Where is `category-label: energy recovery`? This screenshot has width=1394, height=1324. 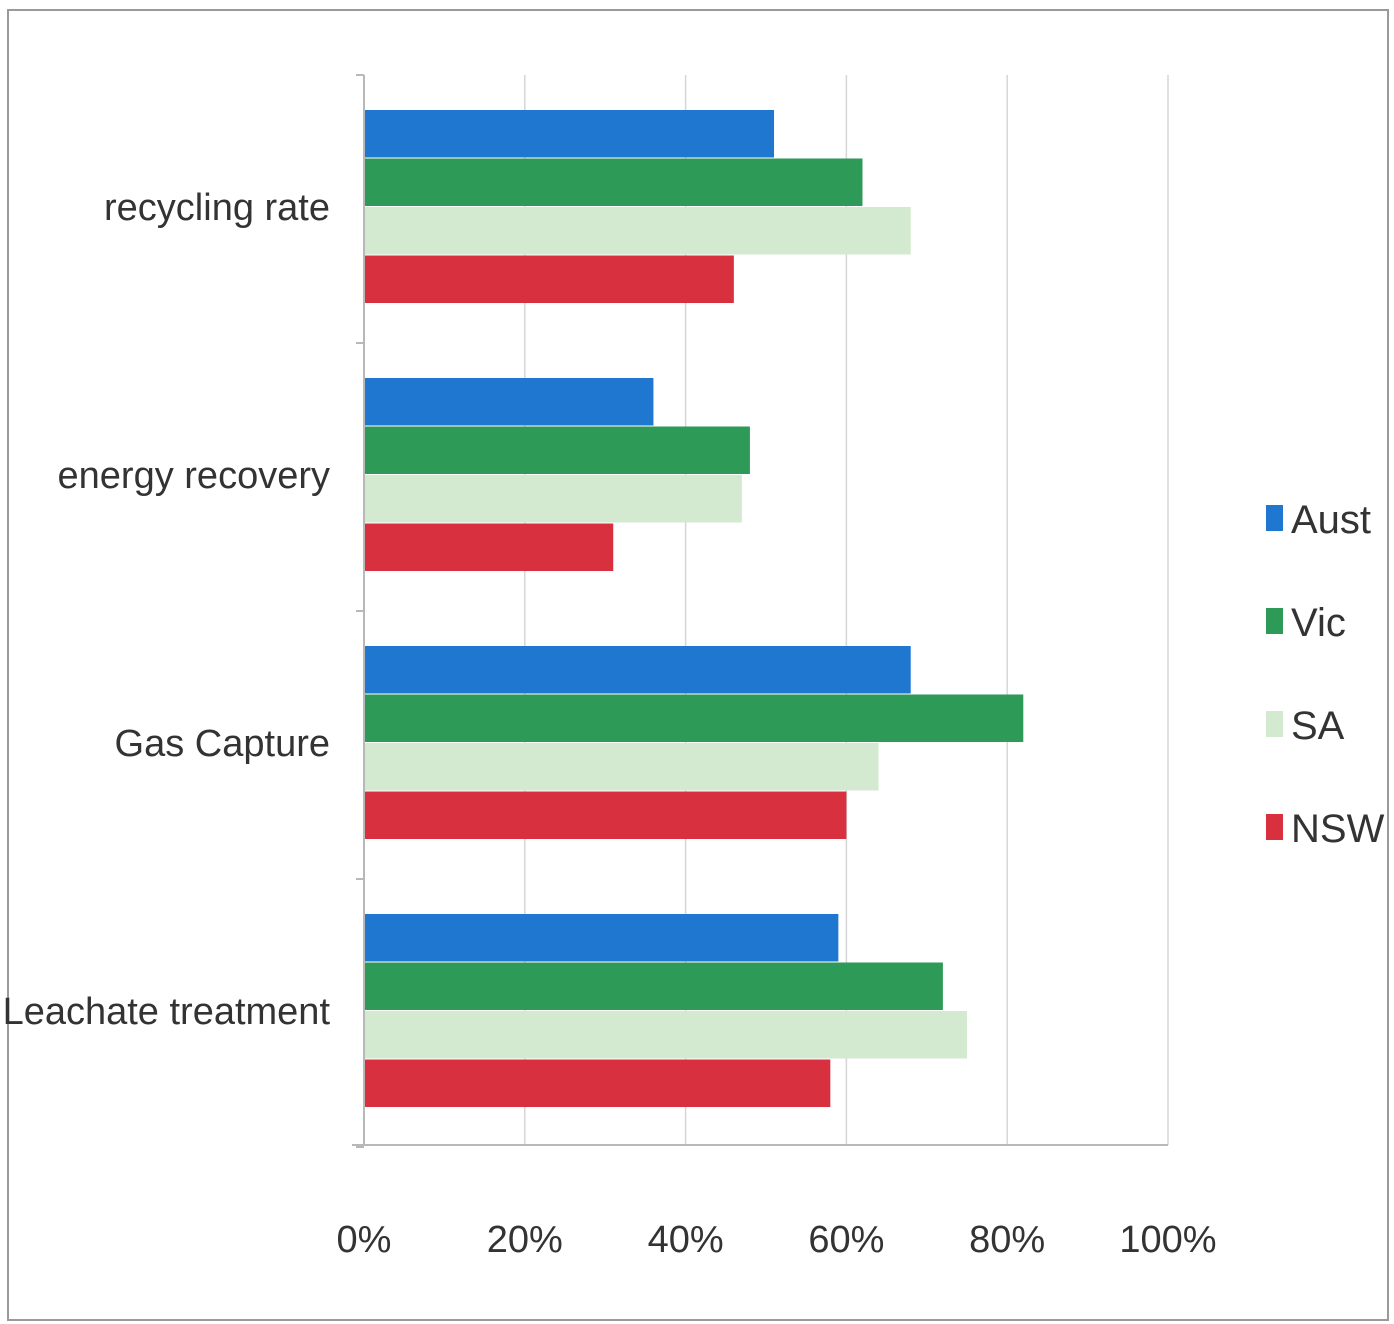
category-label: energy recovery is located at coordinates (194, 476).